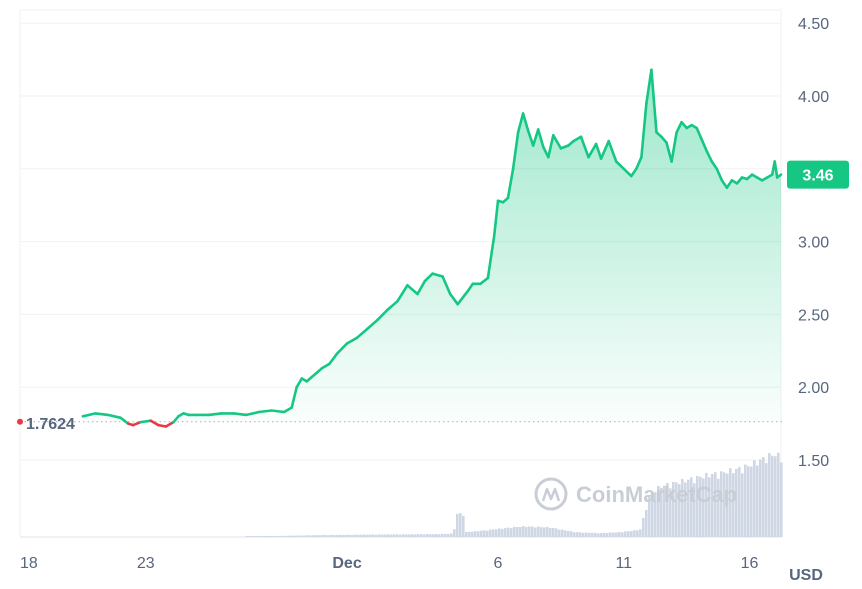  What do you see at coordinates (389, 563) in the screenshot?
I see `x-axis-labels: 18 23 Dec 6 11 16` at bounding box center [389, 563].